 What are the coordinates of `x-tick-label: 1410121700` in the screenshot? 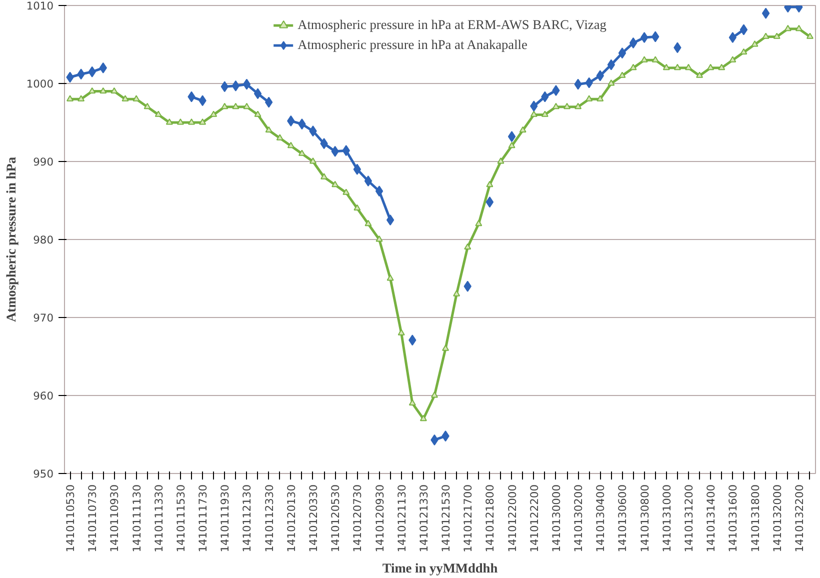 It's located at (468, 518).